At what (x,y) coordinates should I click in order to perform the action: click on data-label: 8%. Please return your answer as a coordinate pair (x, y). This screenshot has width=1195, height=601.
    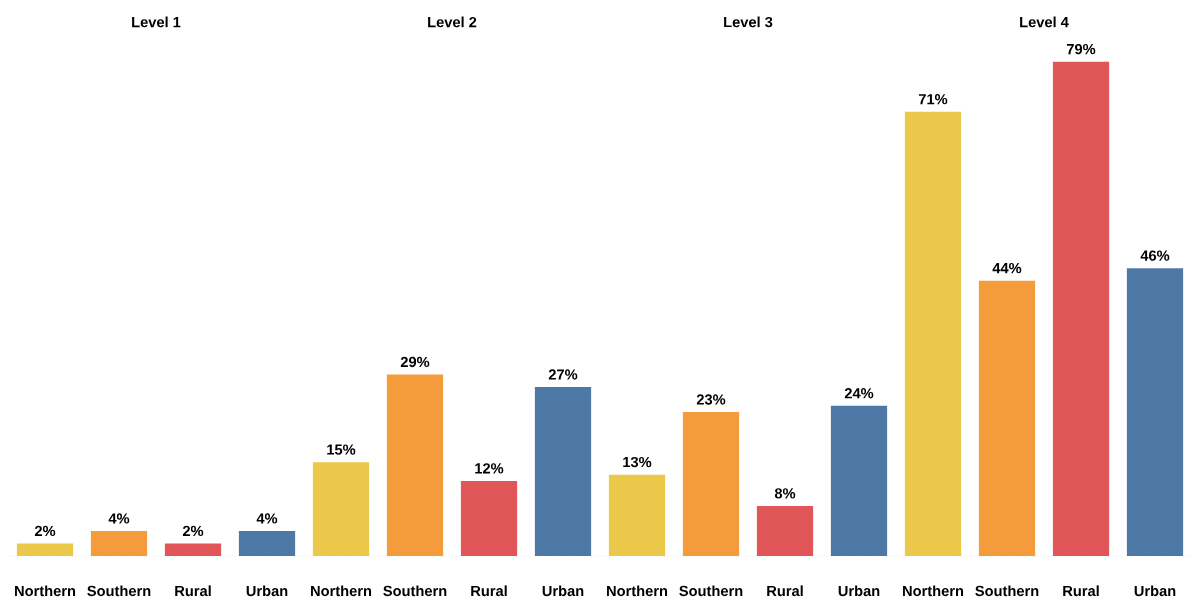
    Looking at the image, I should click on (785, 493).